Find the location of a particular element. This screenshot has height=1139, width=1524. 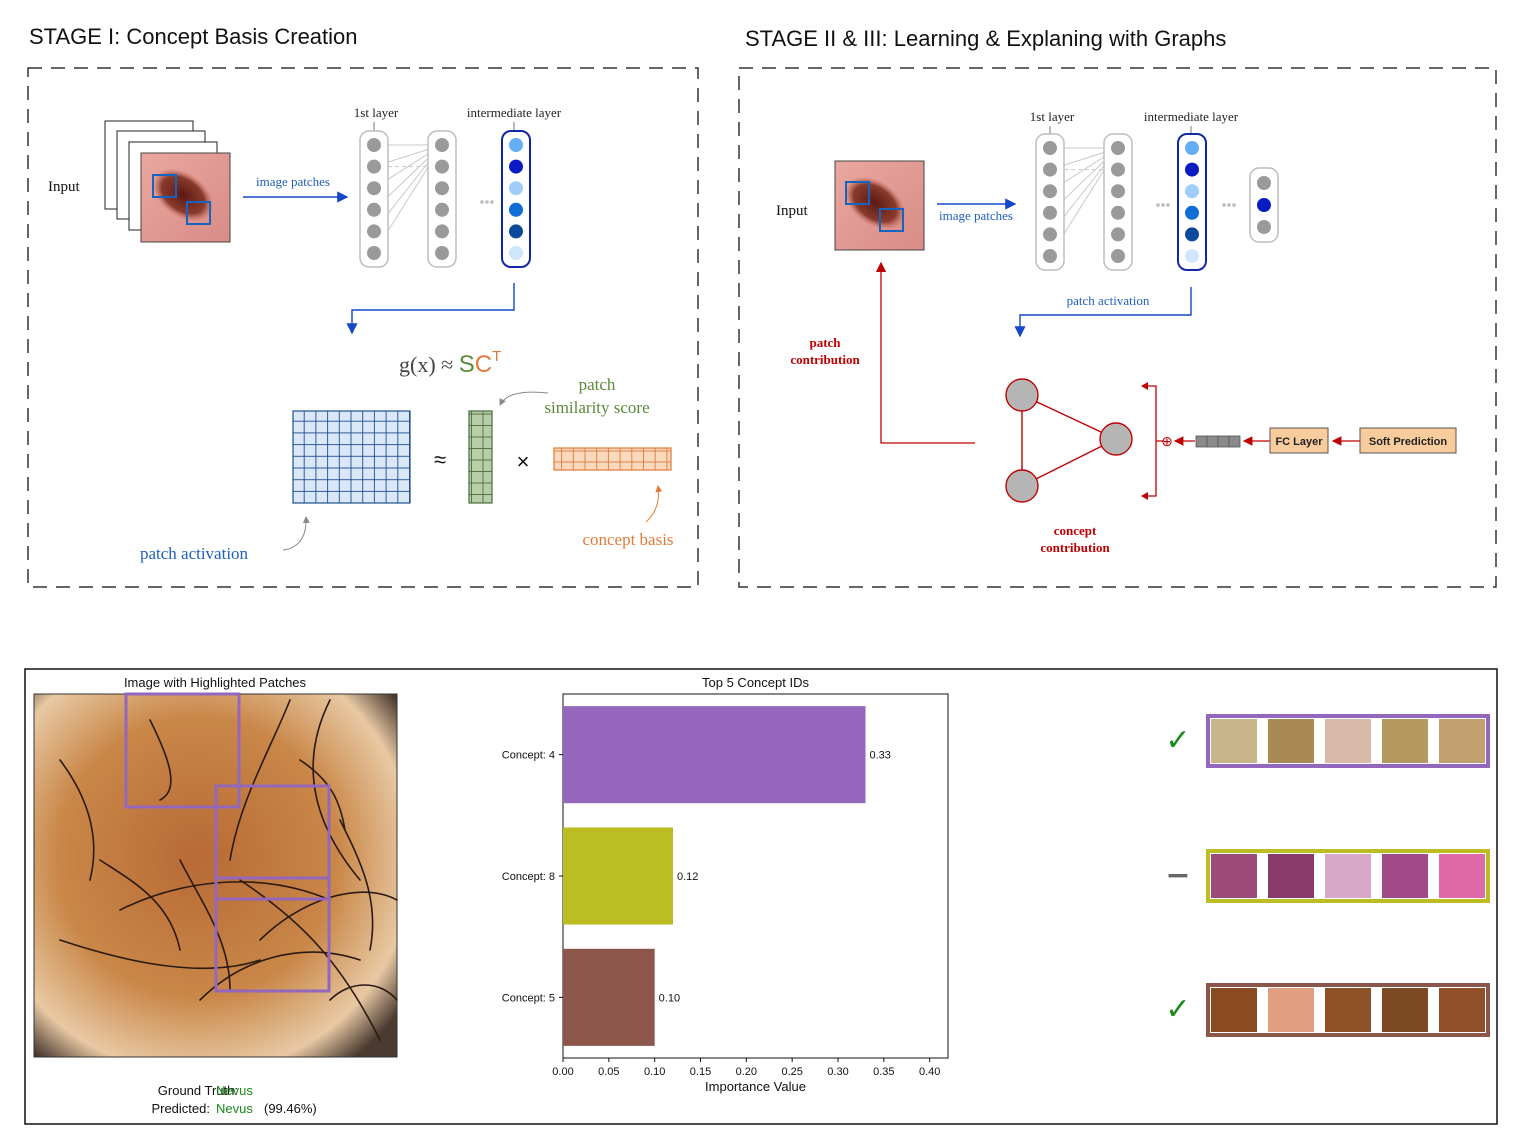

intermediate-layer-column is located at coordinates (1192, 202).